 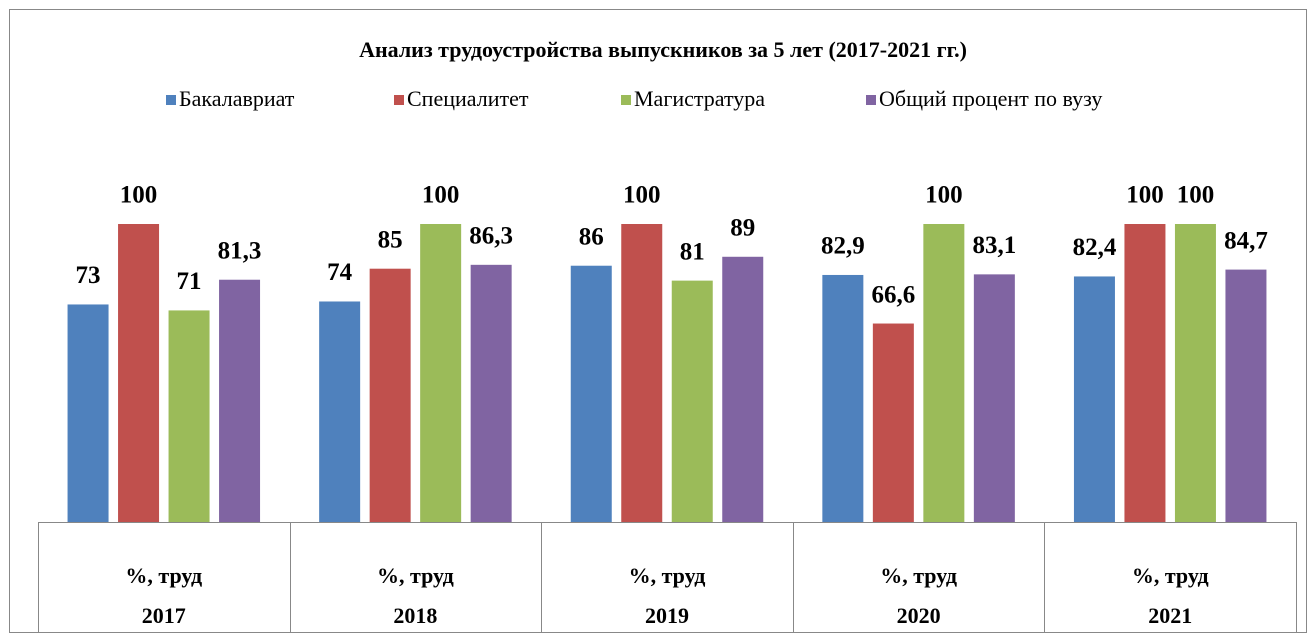 I want to click on data-label: 83,1, so click(x=994, y=245).